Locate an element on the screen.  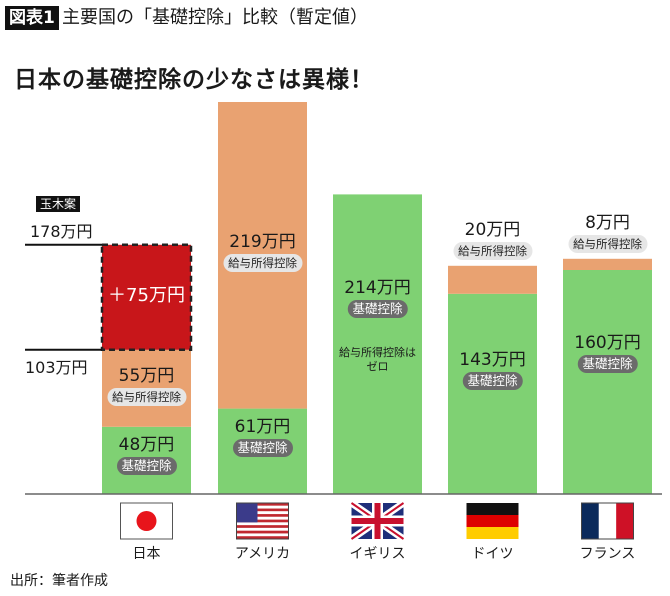
usa-flag is located at coordinates (262, 521).